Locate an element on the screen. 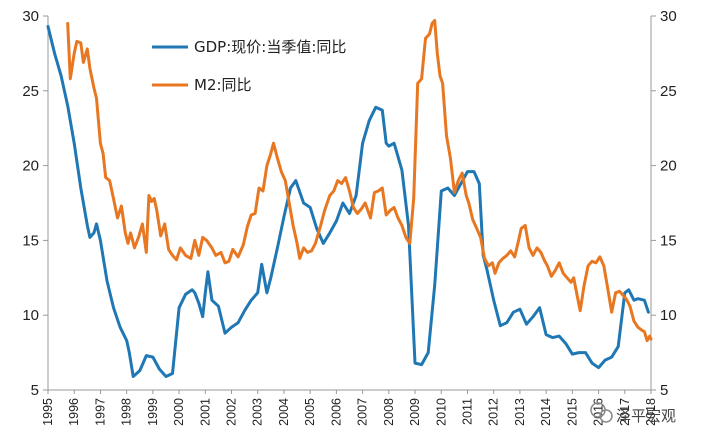 The width and height of the screenshot is (711, 448). x-tick-label: 2009 is located at coordinates (415, 412).